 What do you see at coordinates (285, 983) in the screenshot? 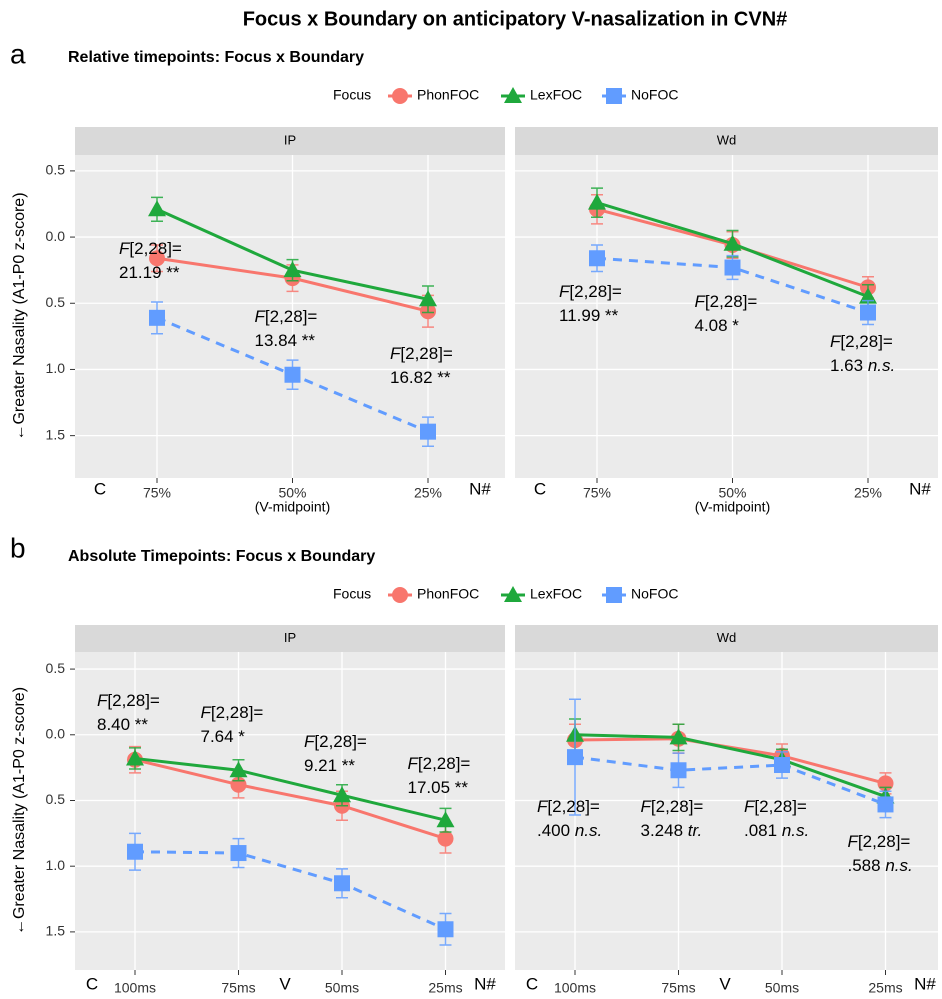
I see `x-mid-label: V` at bounding box center [285, 983].